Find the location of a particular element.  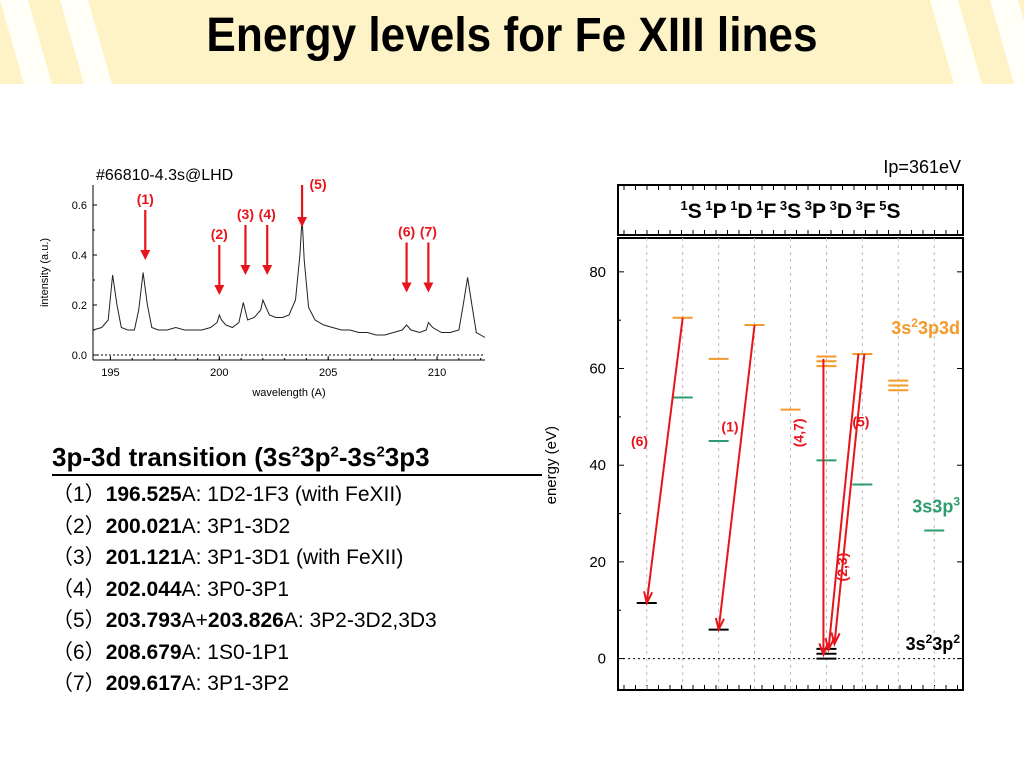

item-transition: A: 3P1-3P2 is located at coordinates (235, 683).